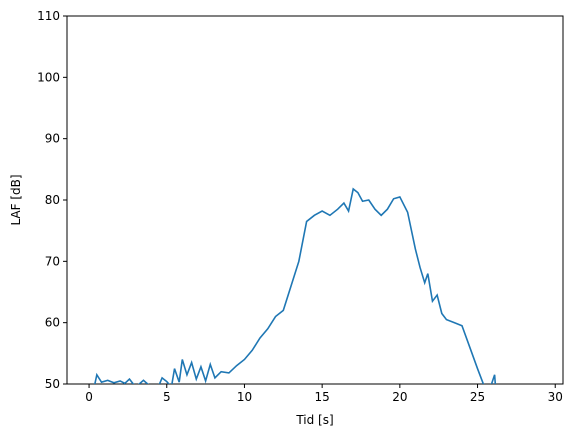 Image resolution: width=573 pixels, height=438 pixels. Describe the element at coordinates (16, 199) in the screenshot. I see `y-axis-label: LAF [dB]` at that location.